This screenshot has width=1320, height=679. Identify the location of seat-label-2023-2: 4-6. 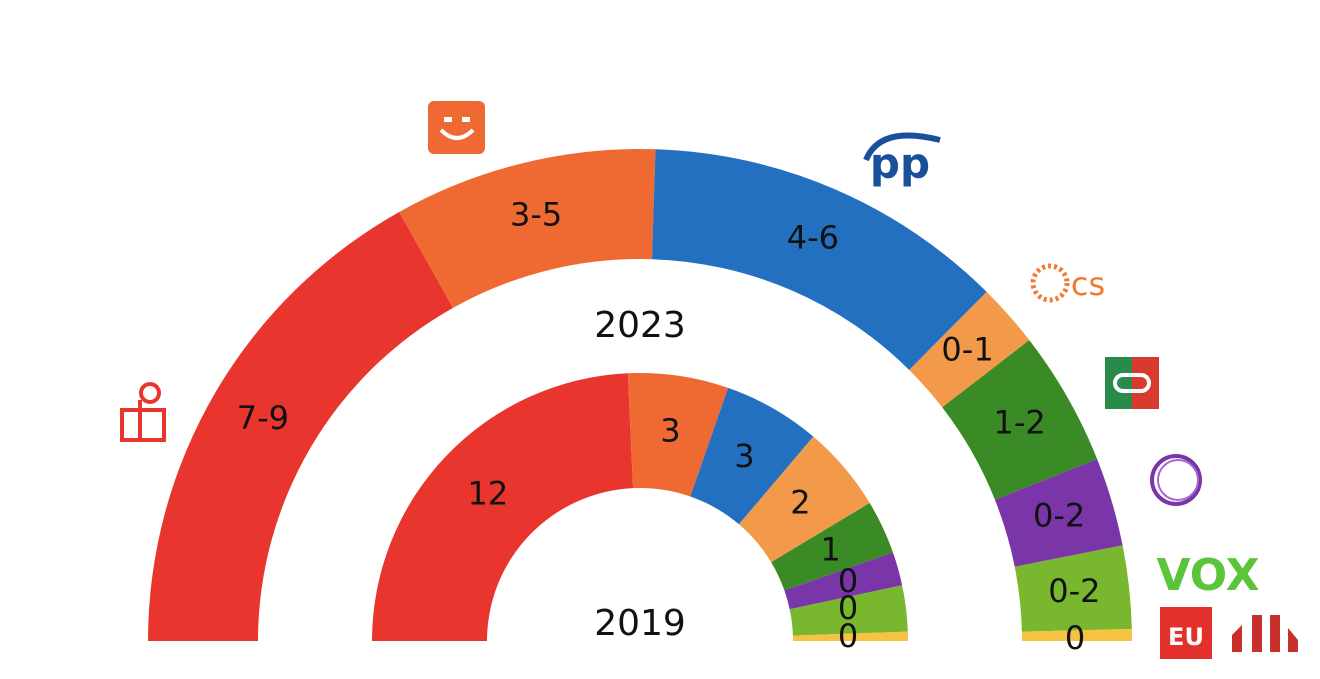
(813, 238).